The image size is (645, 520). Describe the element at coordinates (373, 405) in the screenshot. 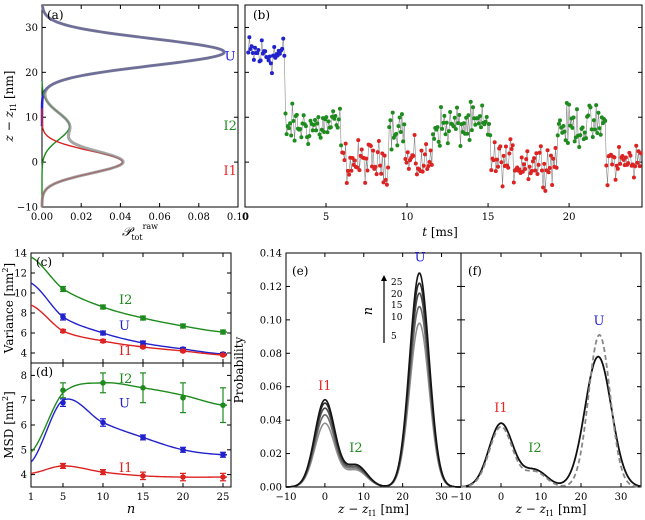

I see `panel-e-curve-n5` at that location.